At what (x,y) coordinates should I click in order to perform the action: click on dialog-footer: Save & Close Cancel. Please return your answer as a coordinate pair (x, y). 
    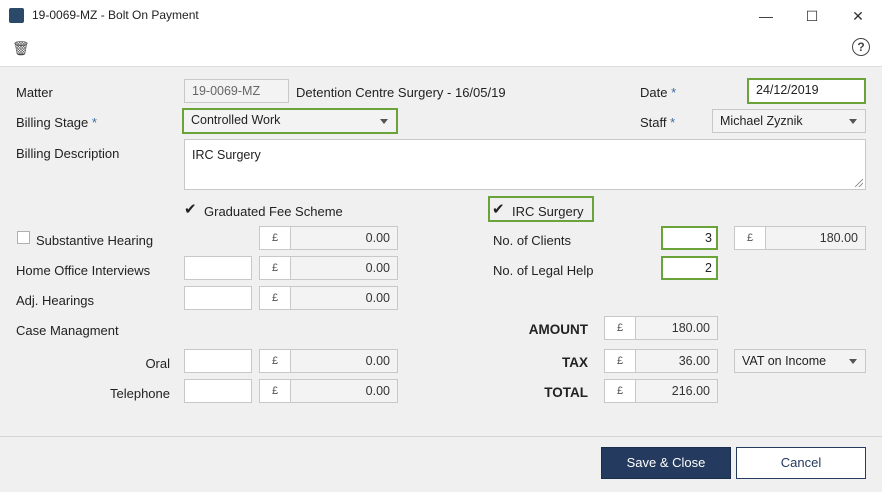
    Looking at the image, I should click on (441, 464).